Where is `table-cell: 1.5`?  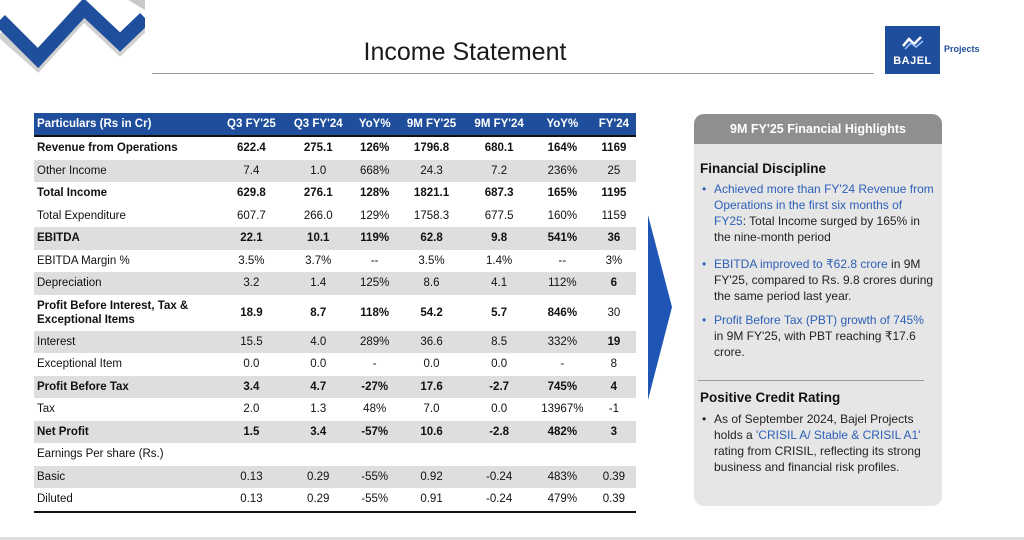
table-cell: 1.5 is located at coordinates (251, 431).